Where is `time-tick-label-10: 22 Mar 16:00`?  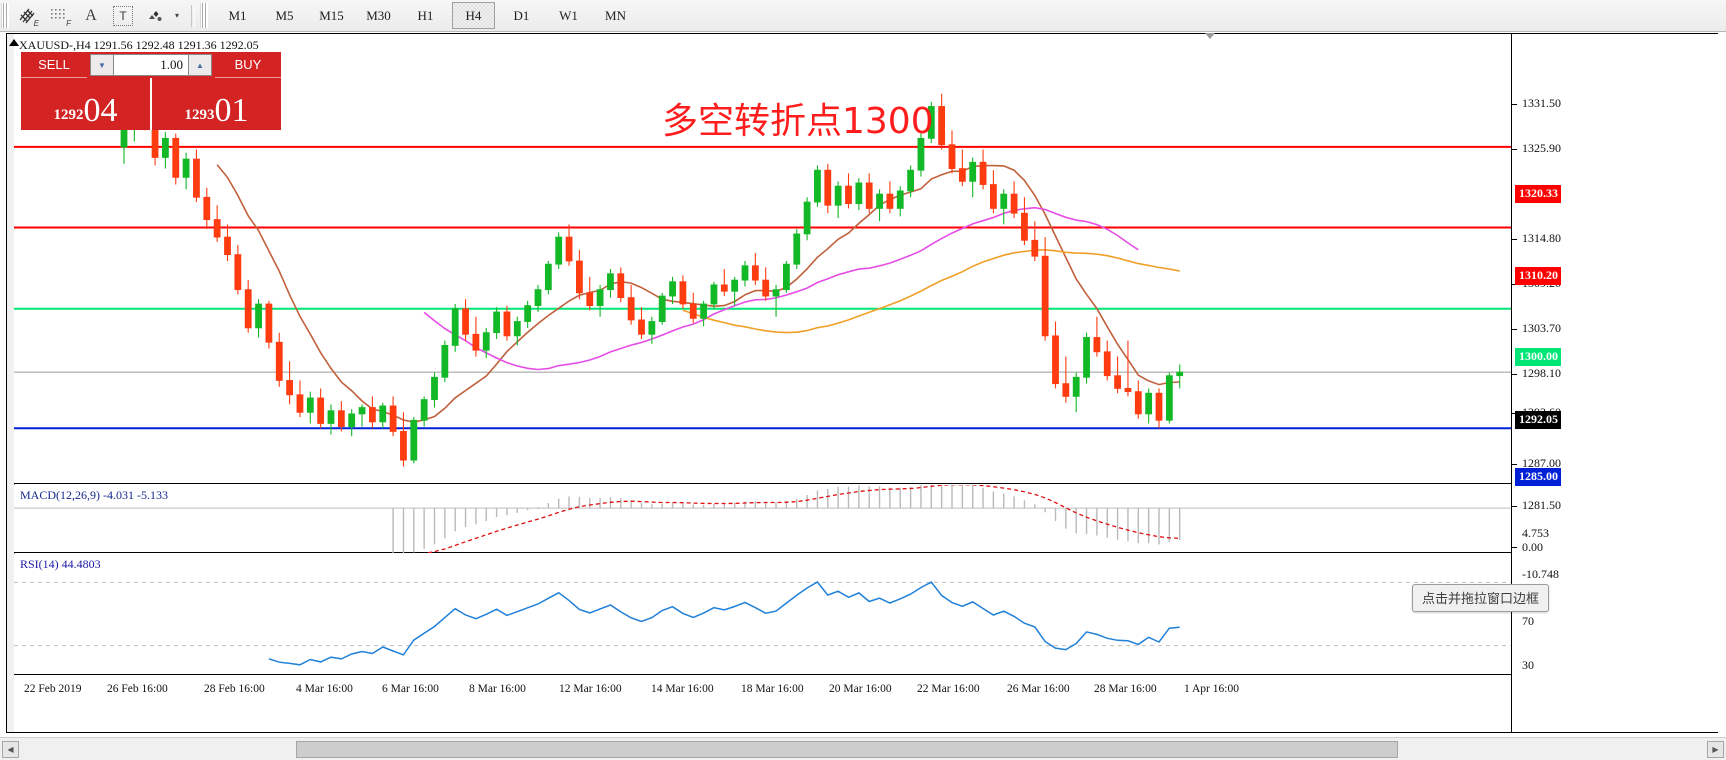
time-tick-label-10: 22 Mar 16:00 is located at coordinates (948, 689).